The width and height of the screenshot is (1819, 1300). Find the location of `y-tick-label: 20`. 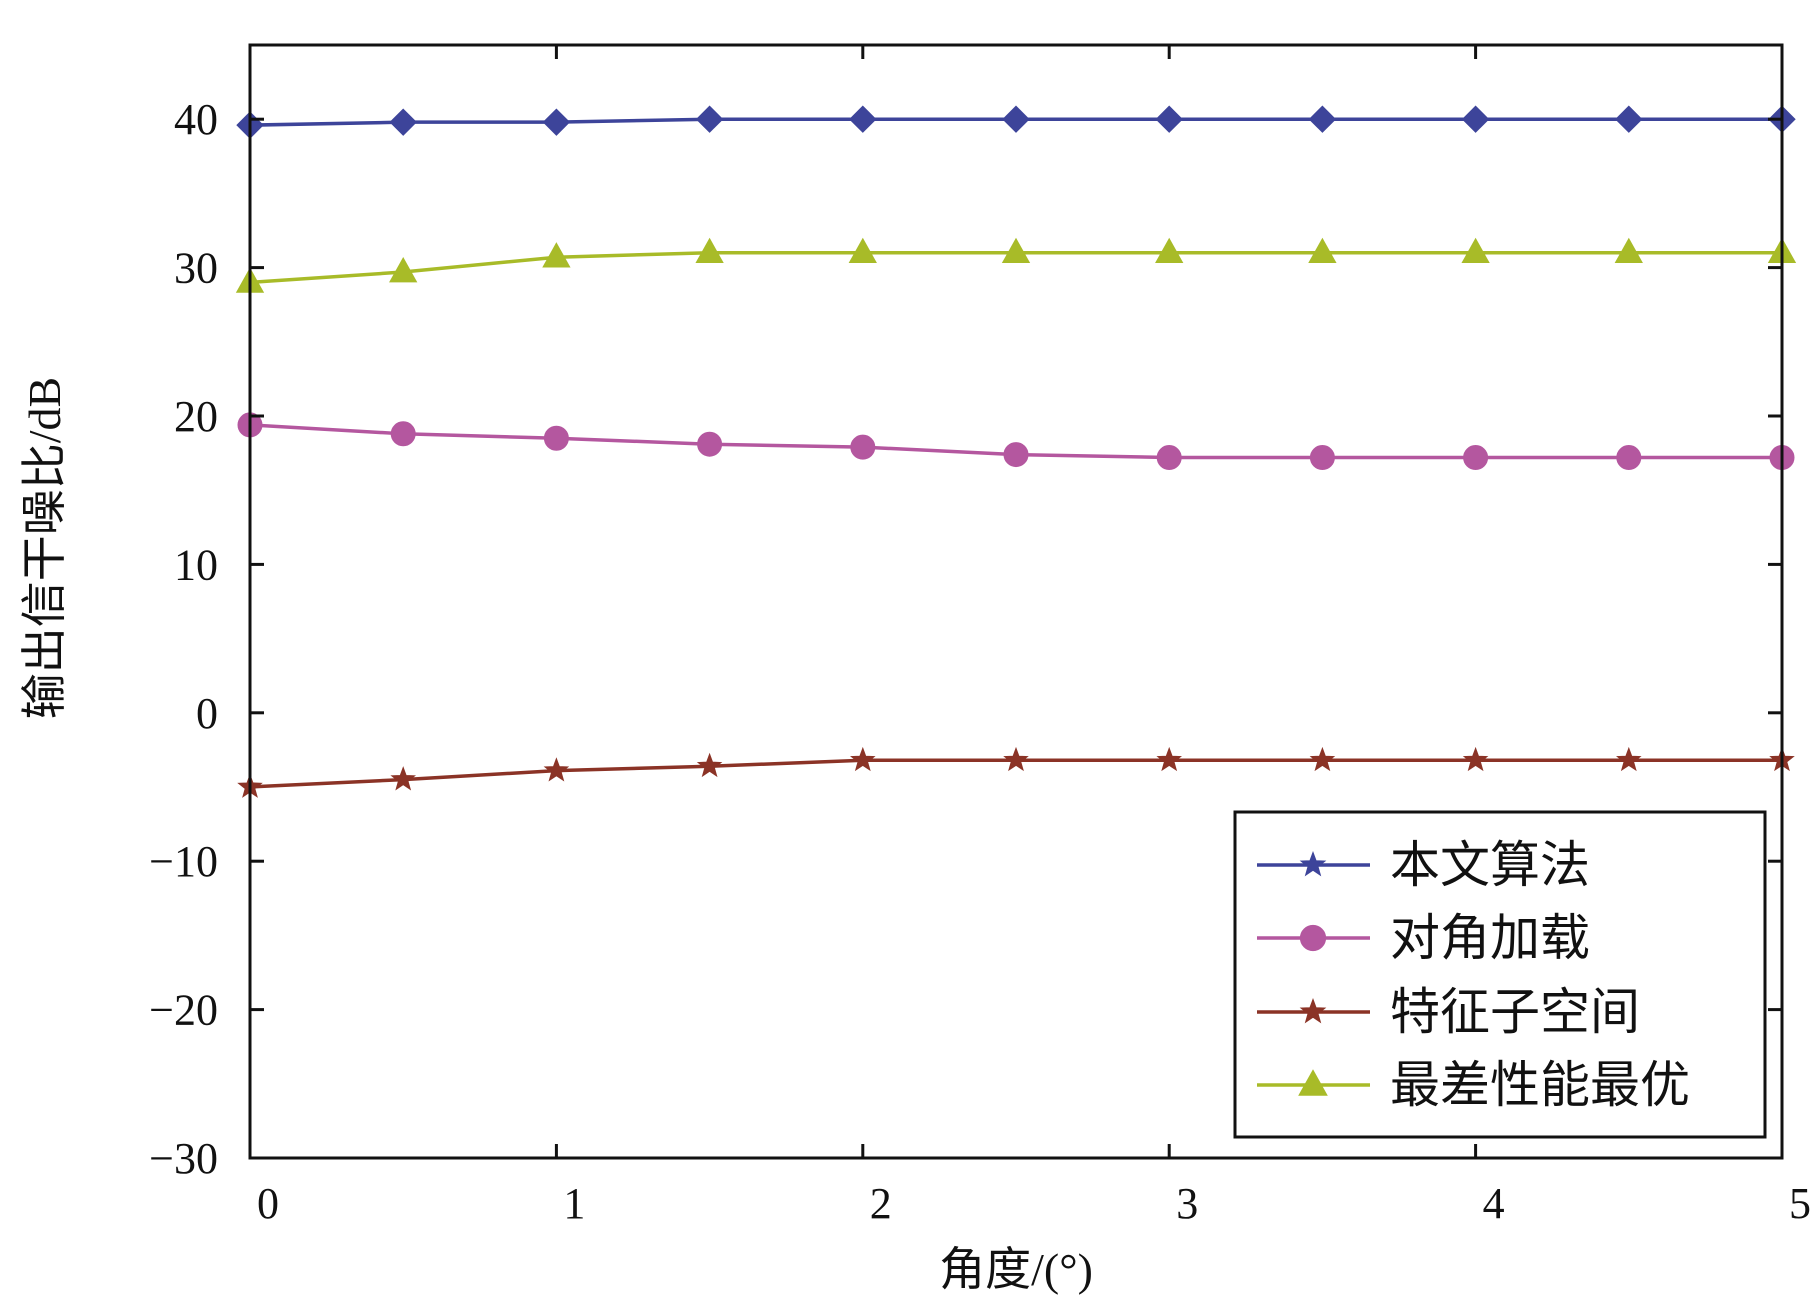

y-tick-label: 20 is located at coordinates (196, 416).